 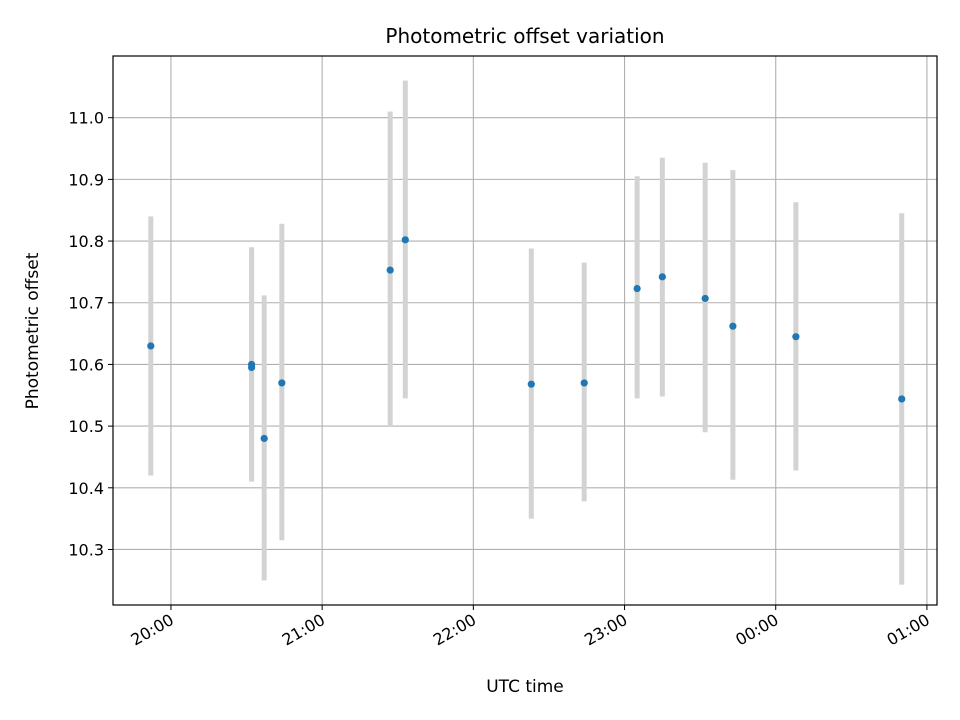 I want to click on chart-title: Photometric offset variation, so click(x=524, y=36).